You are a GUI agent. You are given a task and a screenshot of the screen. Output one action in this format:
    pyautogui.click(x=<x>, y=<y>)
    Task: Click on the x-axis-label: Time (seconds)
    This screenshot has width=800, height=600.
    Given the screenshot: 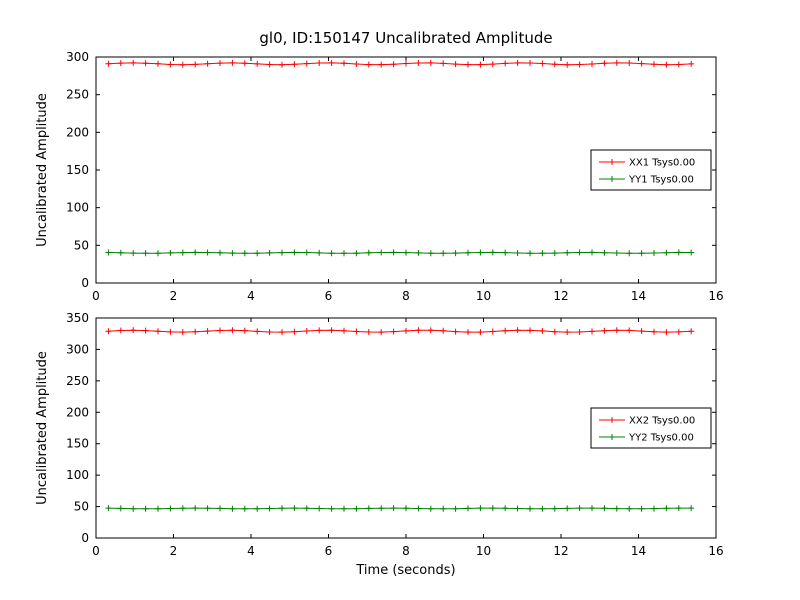 What is the action you would take?
    pyautogui.click(x=405, y=570)
    